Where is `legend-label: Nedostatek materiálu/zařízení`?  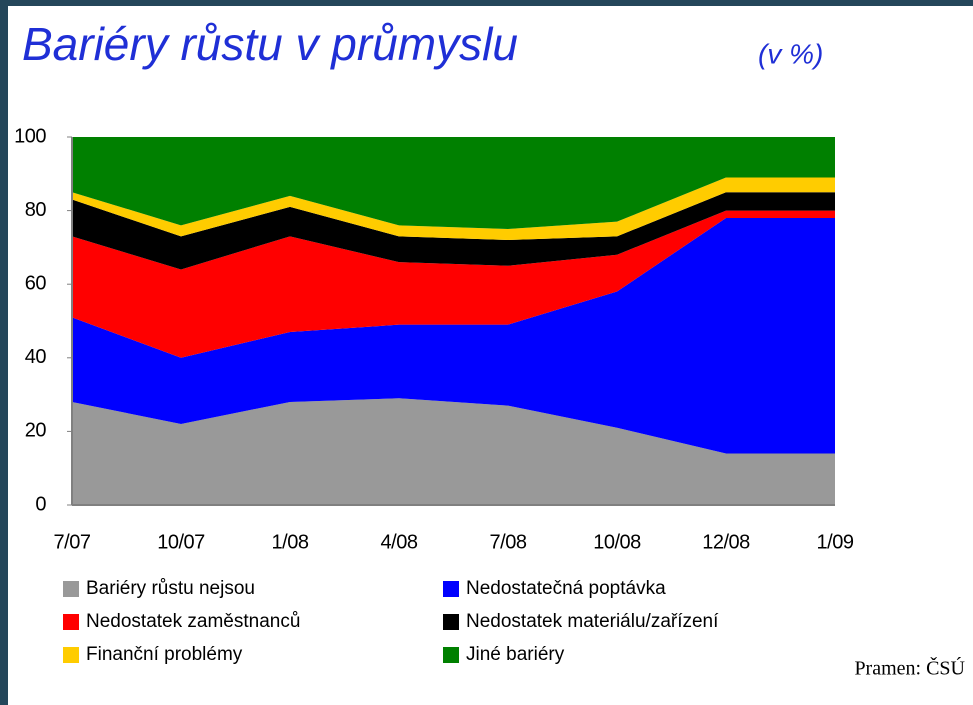
legend-label: Nedostatek materiálu/zařízení is located at coordinates (592, 621).